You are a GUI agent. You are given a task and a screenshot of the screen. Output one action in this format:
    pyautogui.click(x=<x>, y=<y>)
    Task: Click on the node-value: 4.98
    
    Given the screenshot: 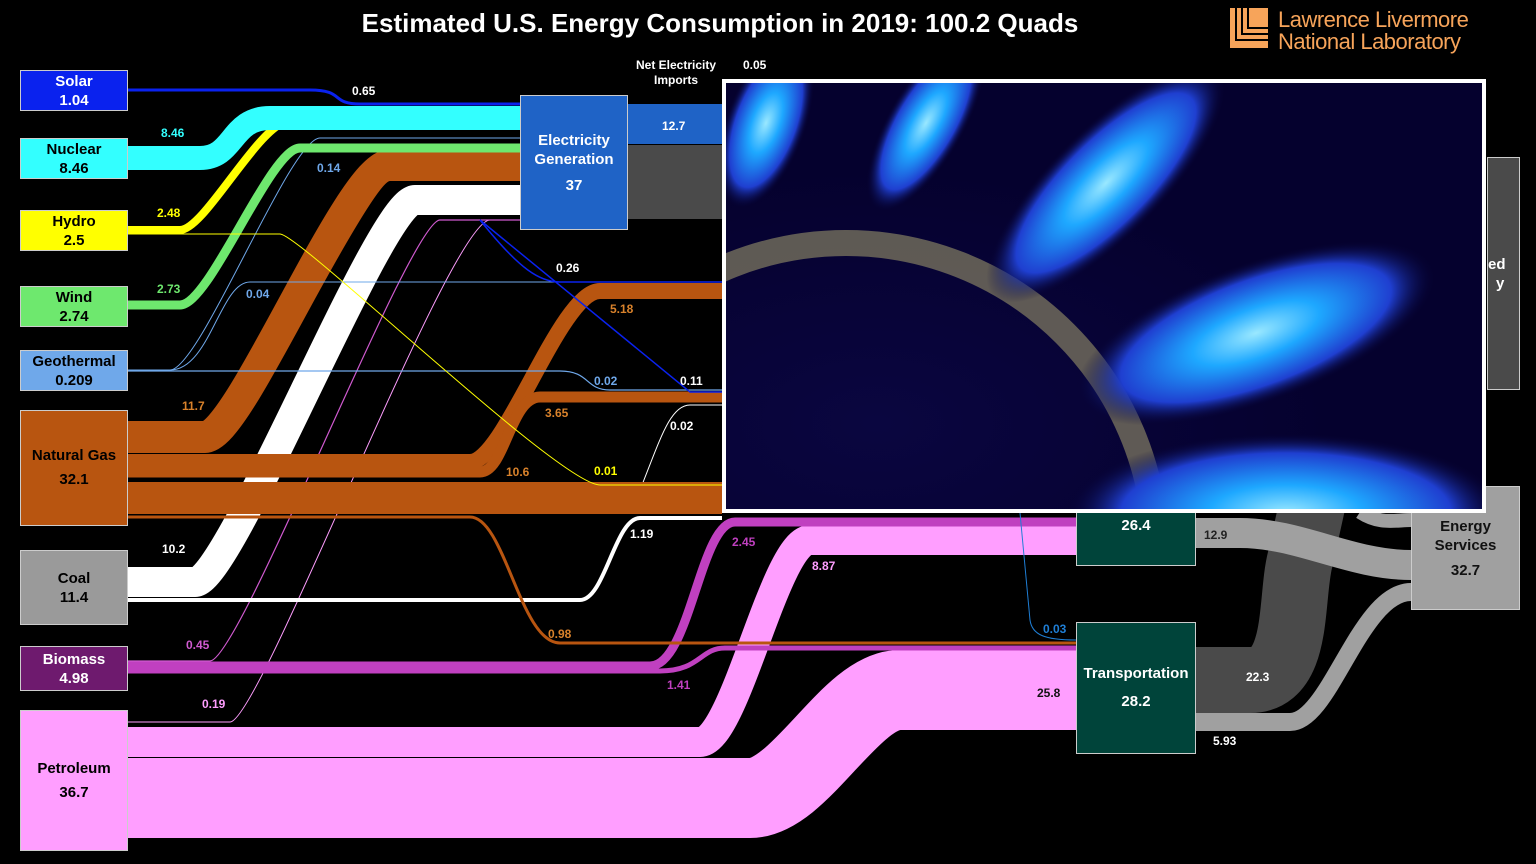 What is the action you would take?
    pyautogui.click(x=74, y=678)
    